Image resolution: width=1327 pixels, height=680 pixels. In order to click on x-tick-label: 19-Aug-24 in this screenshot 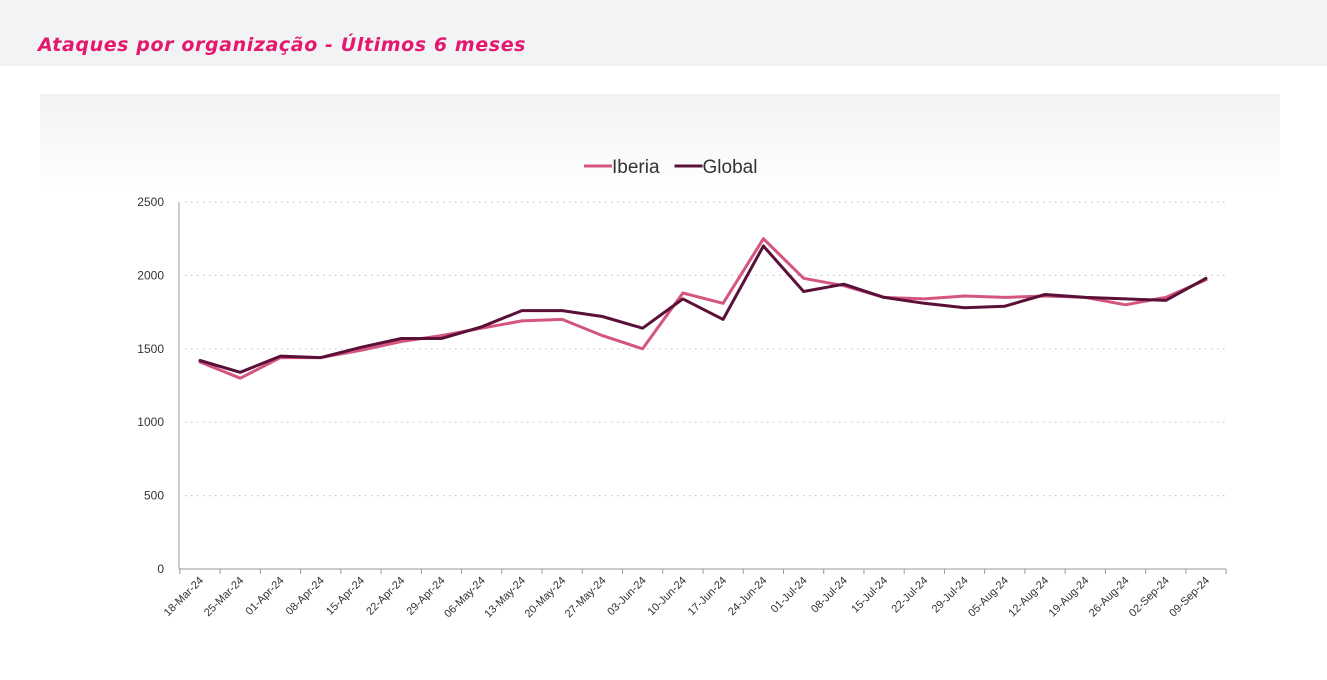, I will do `click(1069, 597)`.